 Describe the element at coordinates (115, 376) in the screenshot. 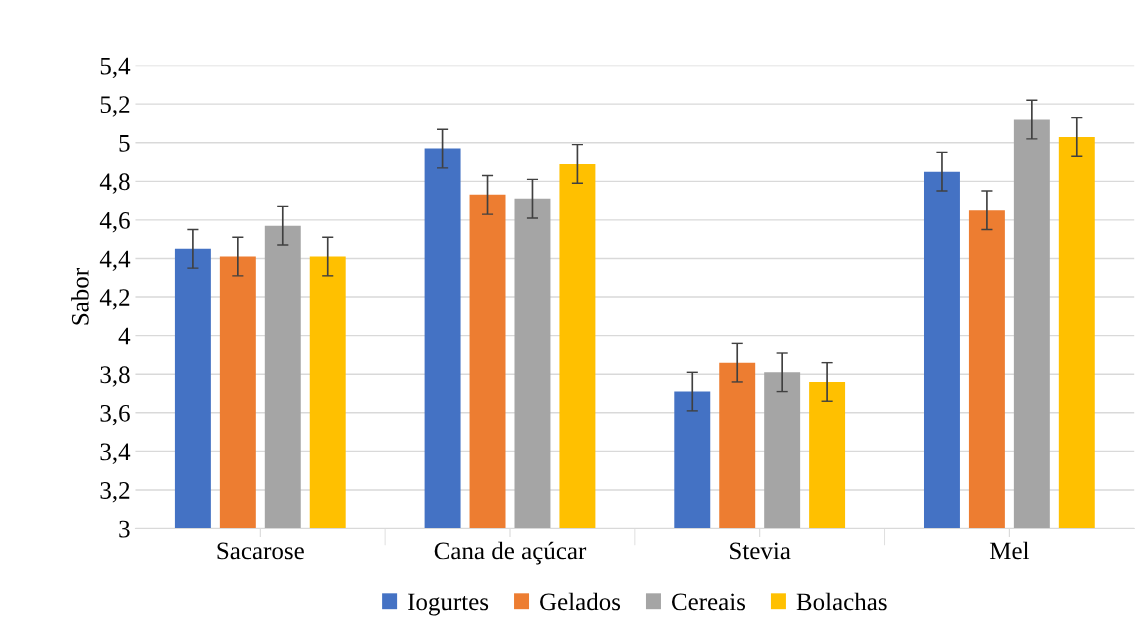

I see `y-tick-label: 3,8` at that location.